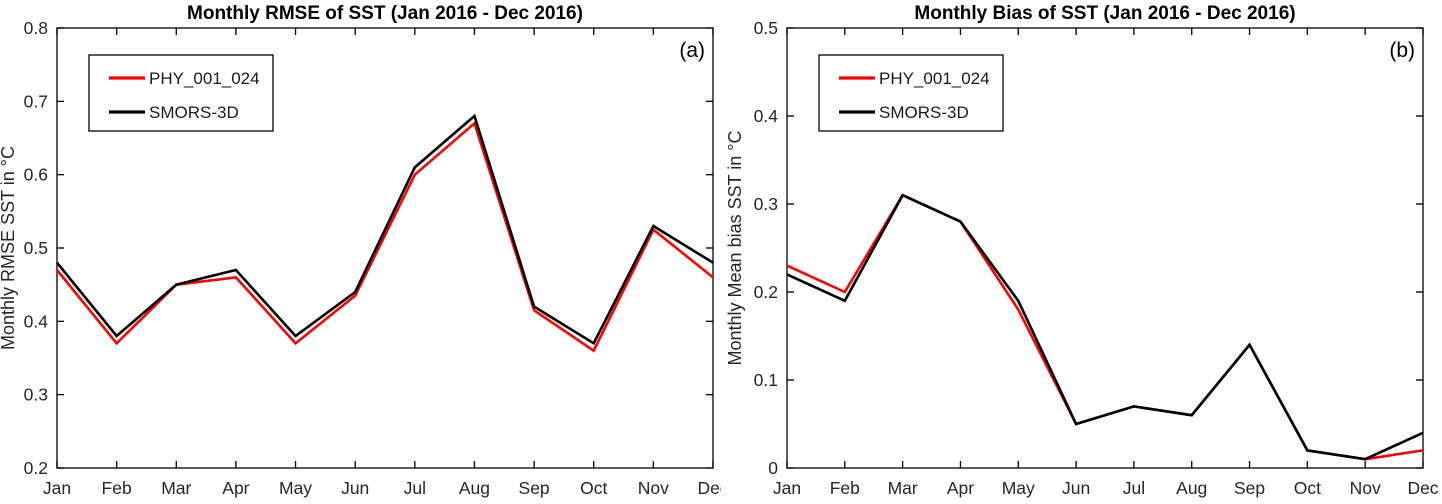 This screenshot has width=1442, height=504. I want to click on y-tick-label: 0.6, so click(36, 175).